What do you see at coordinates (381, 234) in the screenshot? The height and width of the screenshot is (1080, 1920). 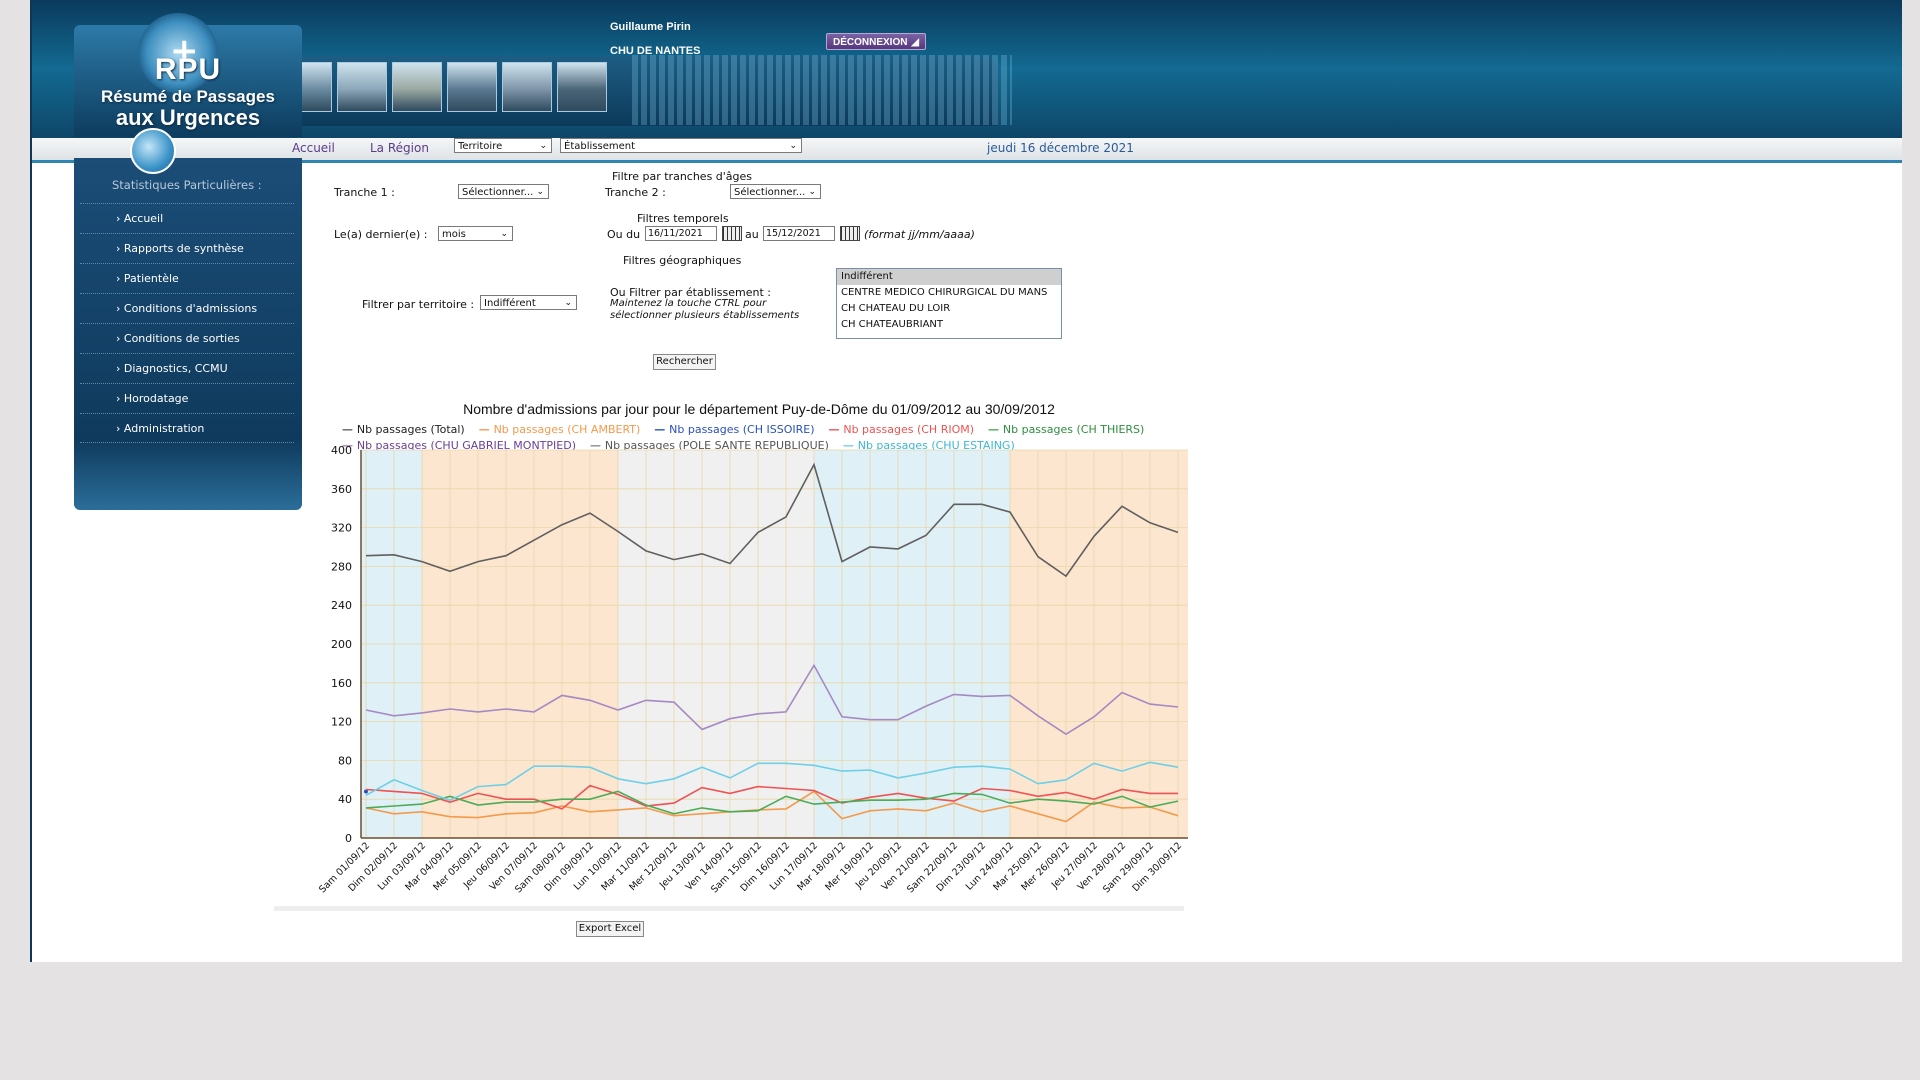 I see `last-period-label: Le(a) dernier(e) :` at bounding box center [381, 234].